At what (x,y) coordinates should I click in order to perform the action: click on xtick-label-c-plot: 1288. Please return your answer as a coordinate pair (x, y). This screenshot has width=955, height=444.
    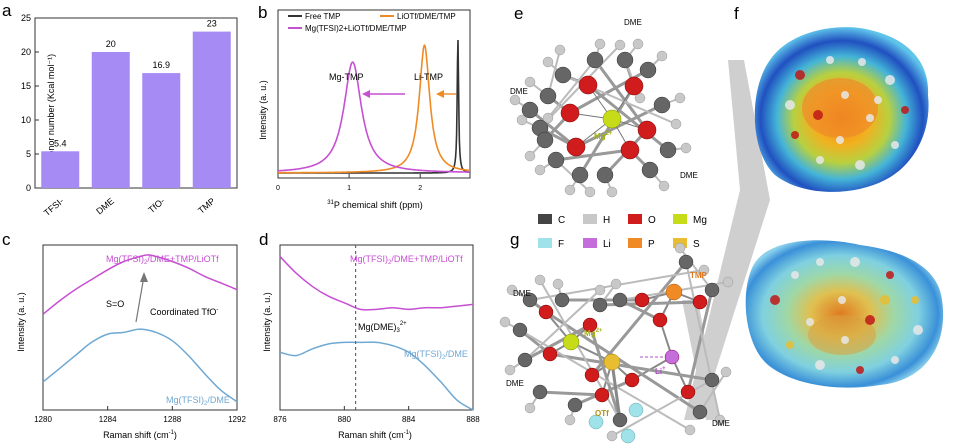
    Looking at the image, I should click on (172, 419).